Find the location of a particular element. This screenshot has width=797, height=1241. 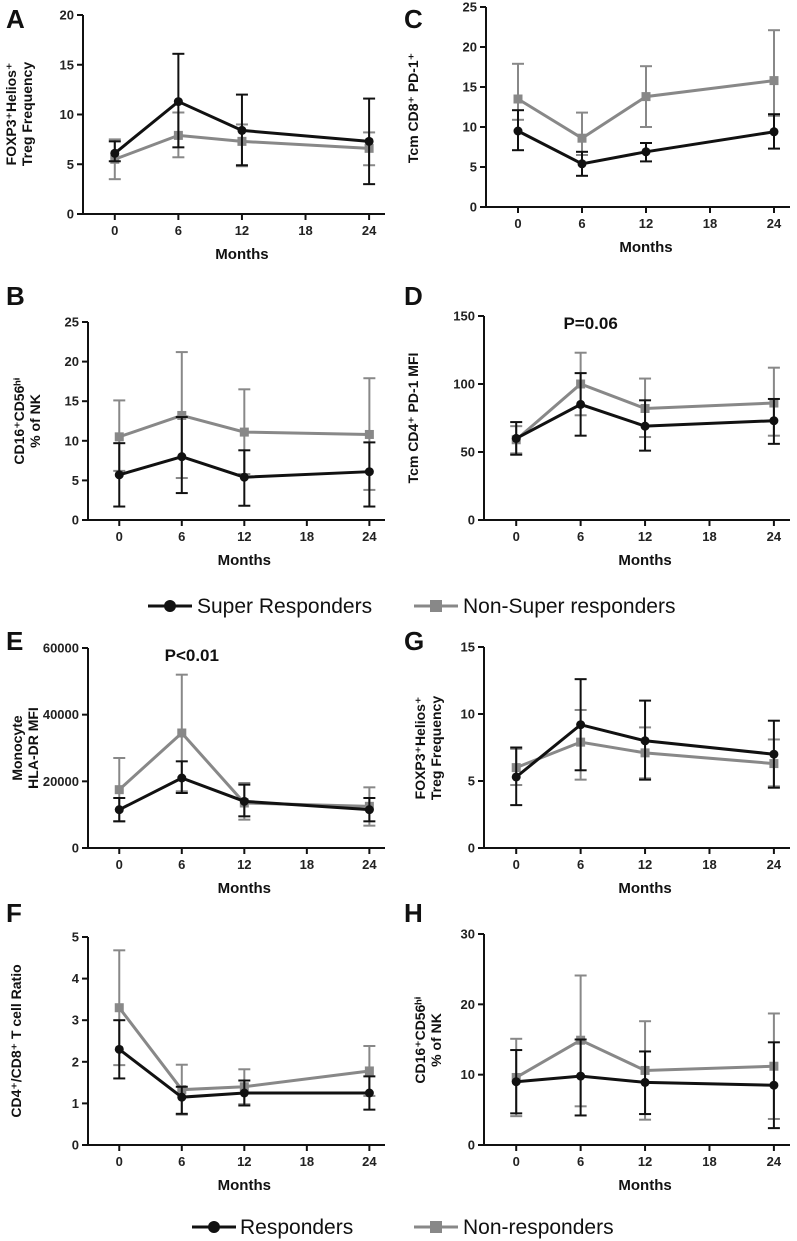

y-tick-label: 40000 is located at coordinates (61, 714).